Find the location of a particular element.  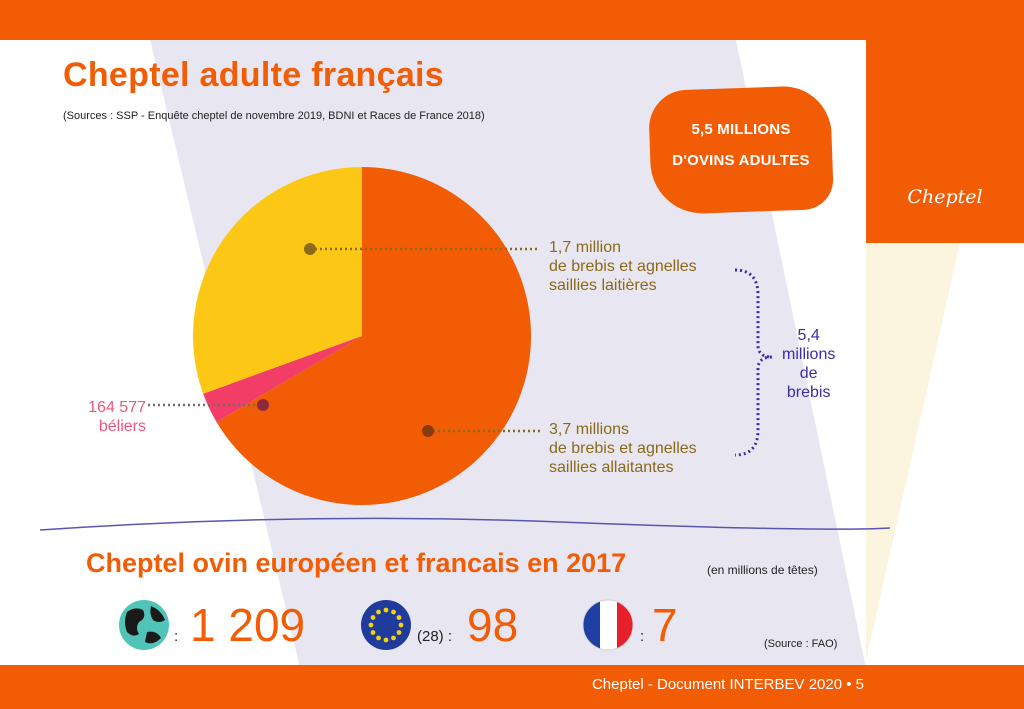

label-rams-line: béliers is located at coordinates (122, 426).